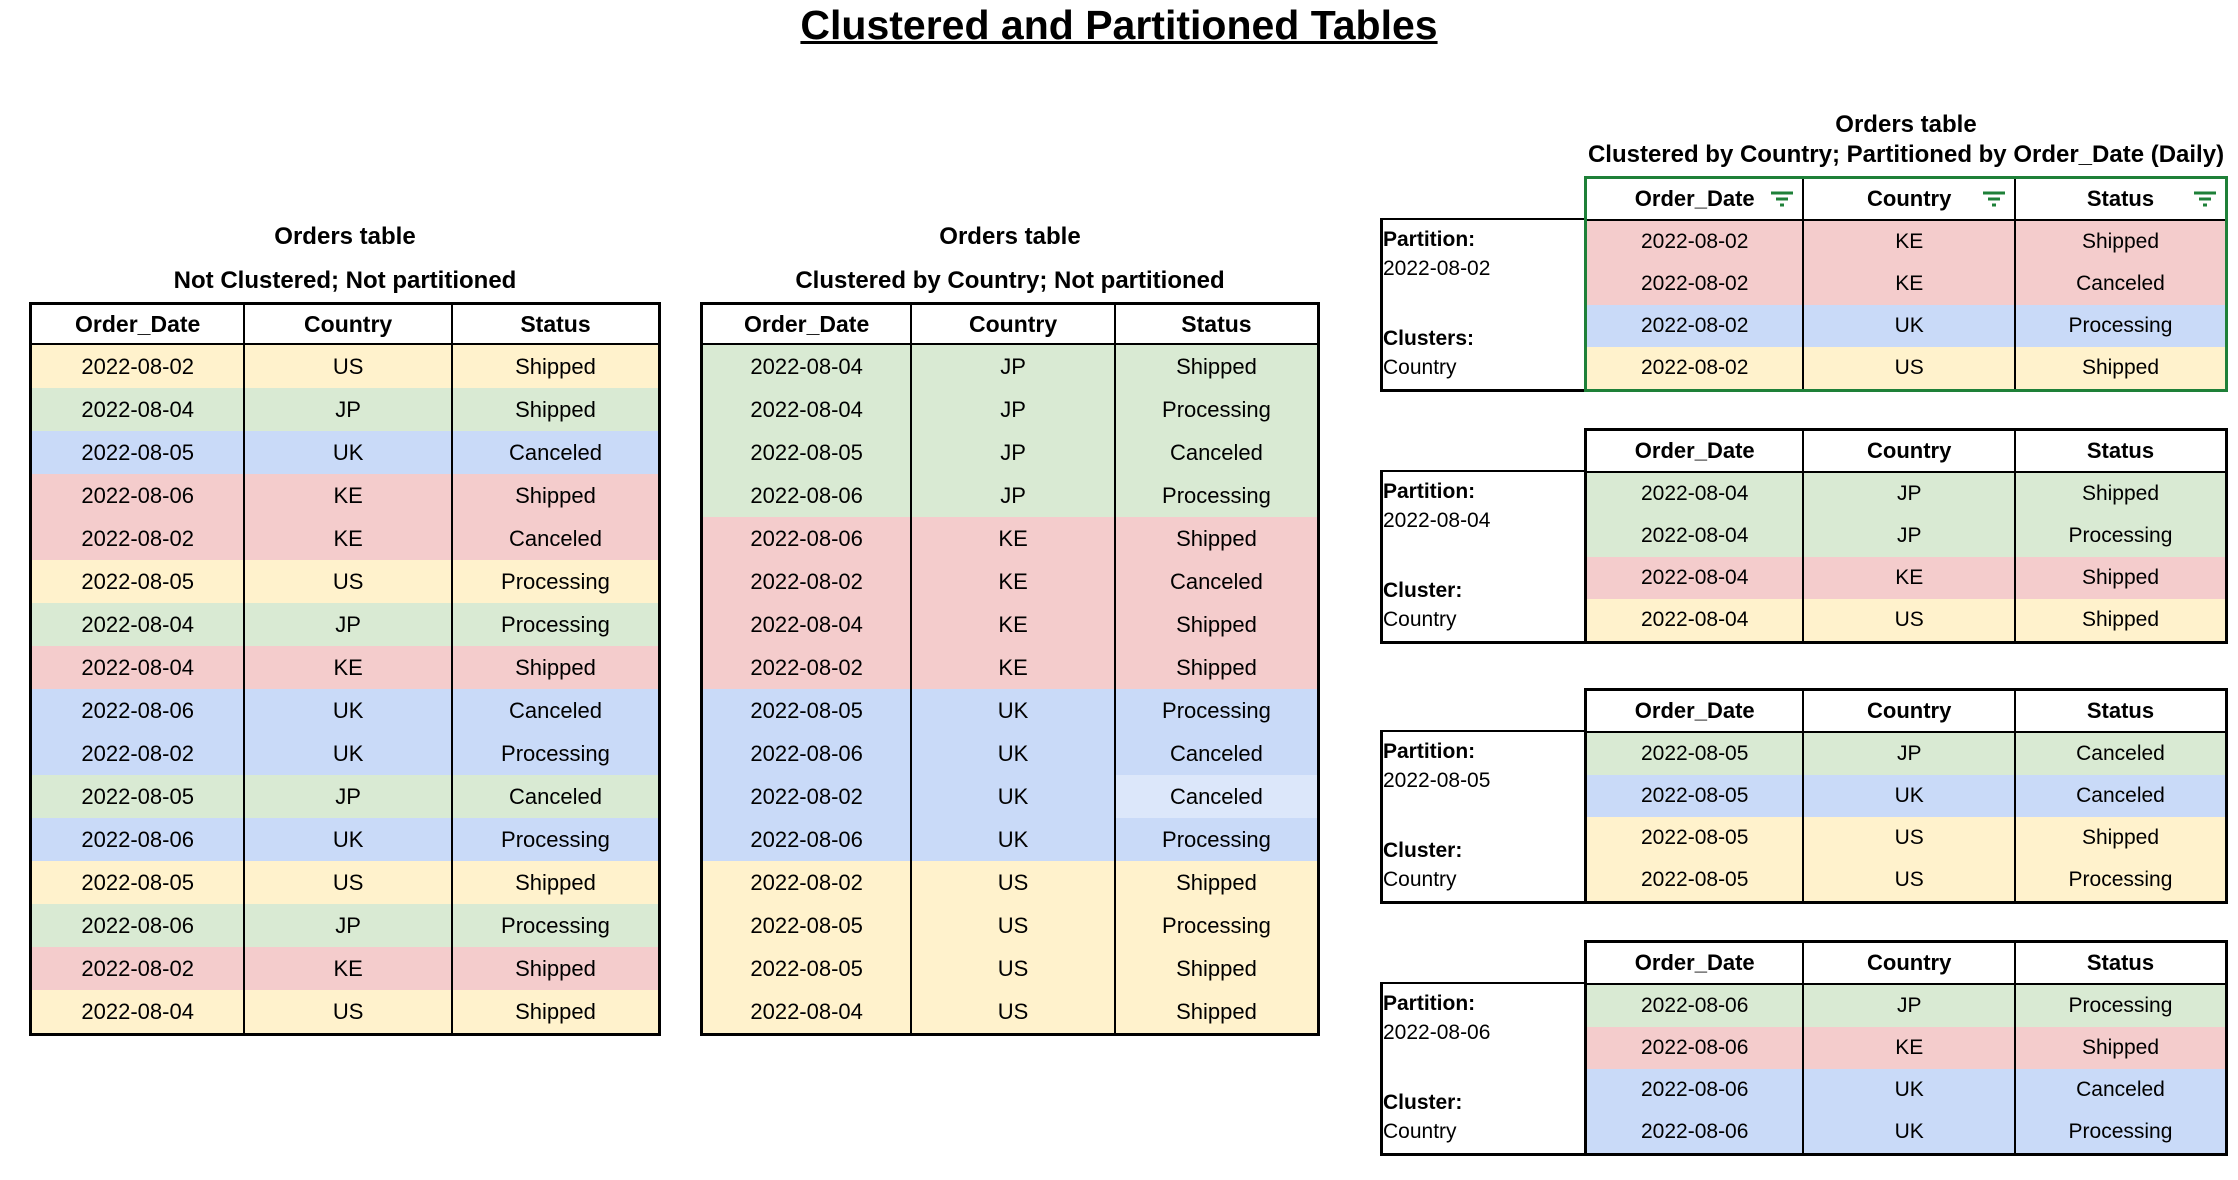 Image resolution: width=2238 pixels, height=1180 pixels. I want to click on table-row: 2022-08-02 UK Canceled, so click(1010, 796).